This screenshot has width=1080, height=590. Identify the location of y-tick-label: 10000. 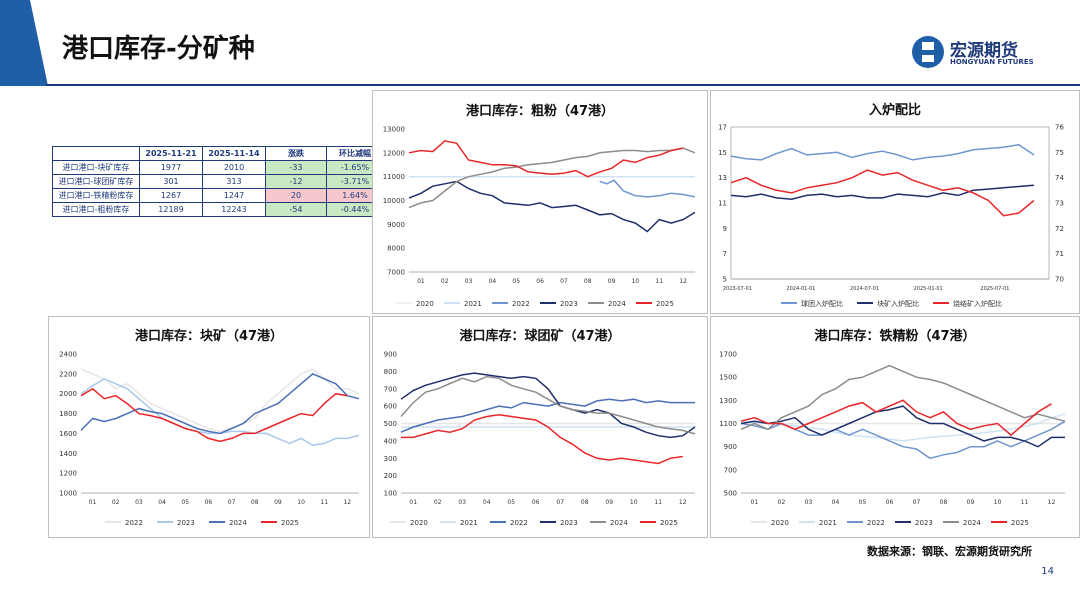
(394, 201).